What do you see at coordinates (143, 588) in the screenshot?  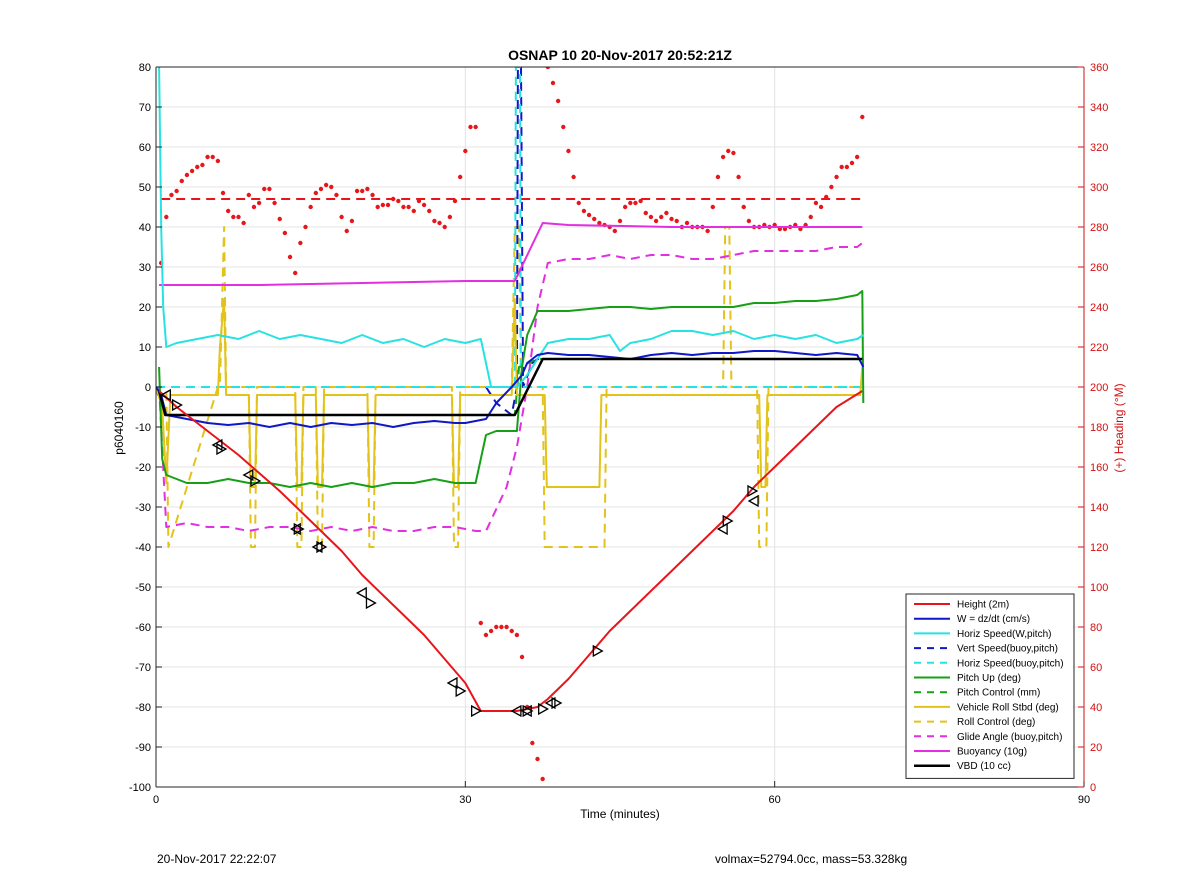 I see `y-tick-label: -50` at bounding box center [143, 588].